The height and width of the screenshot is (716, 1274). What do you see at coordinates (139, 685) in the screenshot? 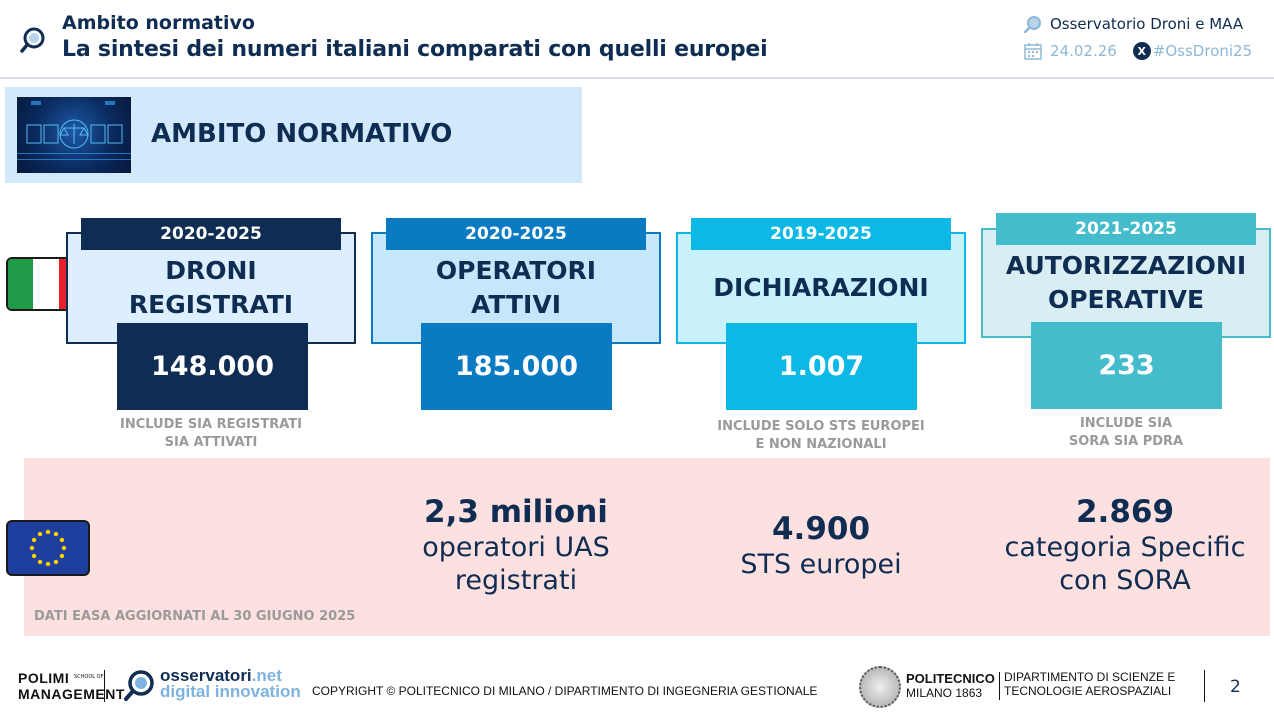
I see `osservatori-magnifier-icon` at bounding box center [139, 685].